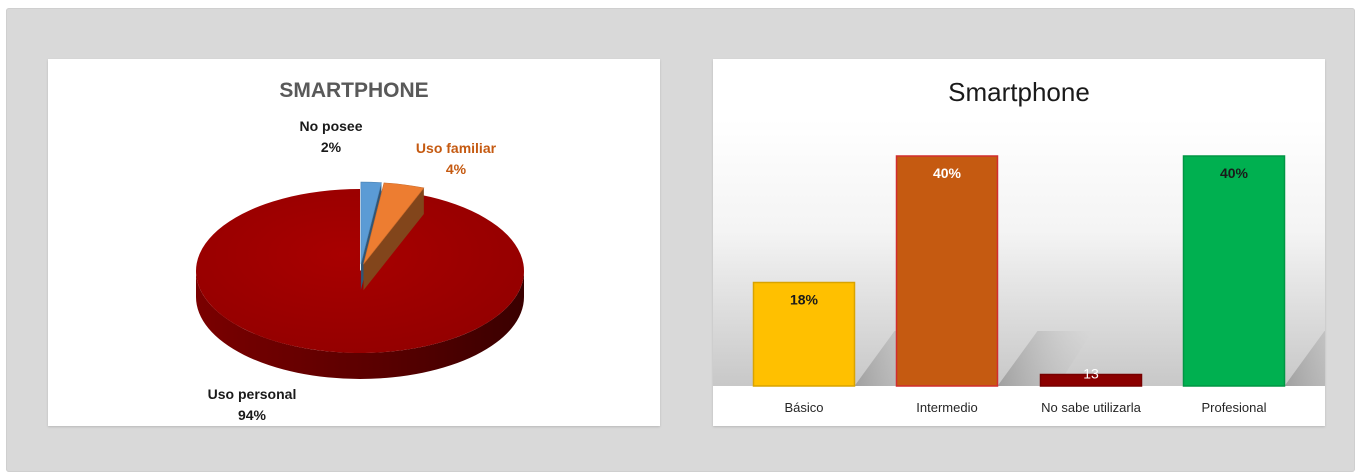 This screenshot has width=1361, height=476. What do you see at coordinates (804, 300) in the screenshot?
I see `bar-data-label-bsico: 18%` at bounding box center [804, 300].